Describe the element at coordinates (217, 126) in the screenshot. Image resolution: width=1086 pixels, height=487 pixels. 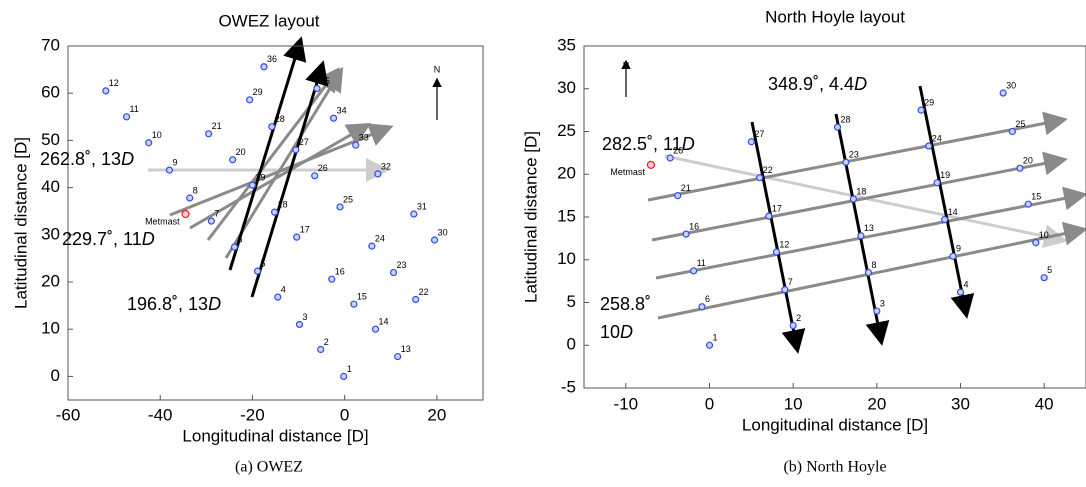
I see `turbine-label: 21` at that location.